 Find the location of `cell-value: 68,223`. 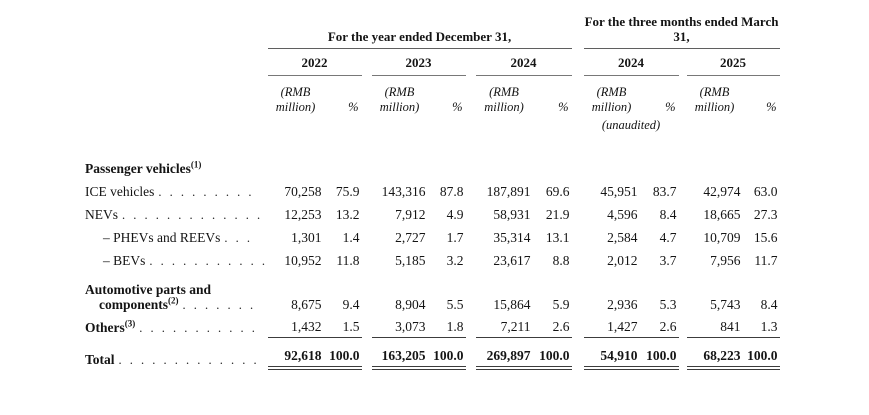

cell-value: 68,223 is located at coordinates (714, 359).